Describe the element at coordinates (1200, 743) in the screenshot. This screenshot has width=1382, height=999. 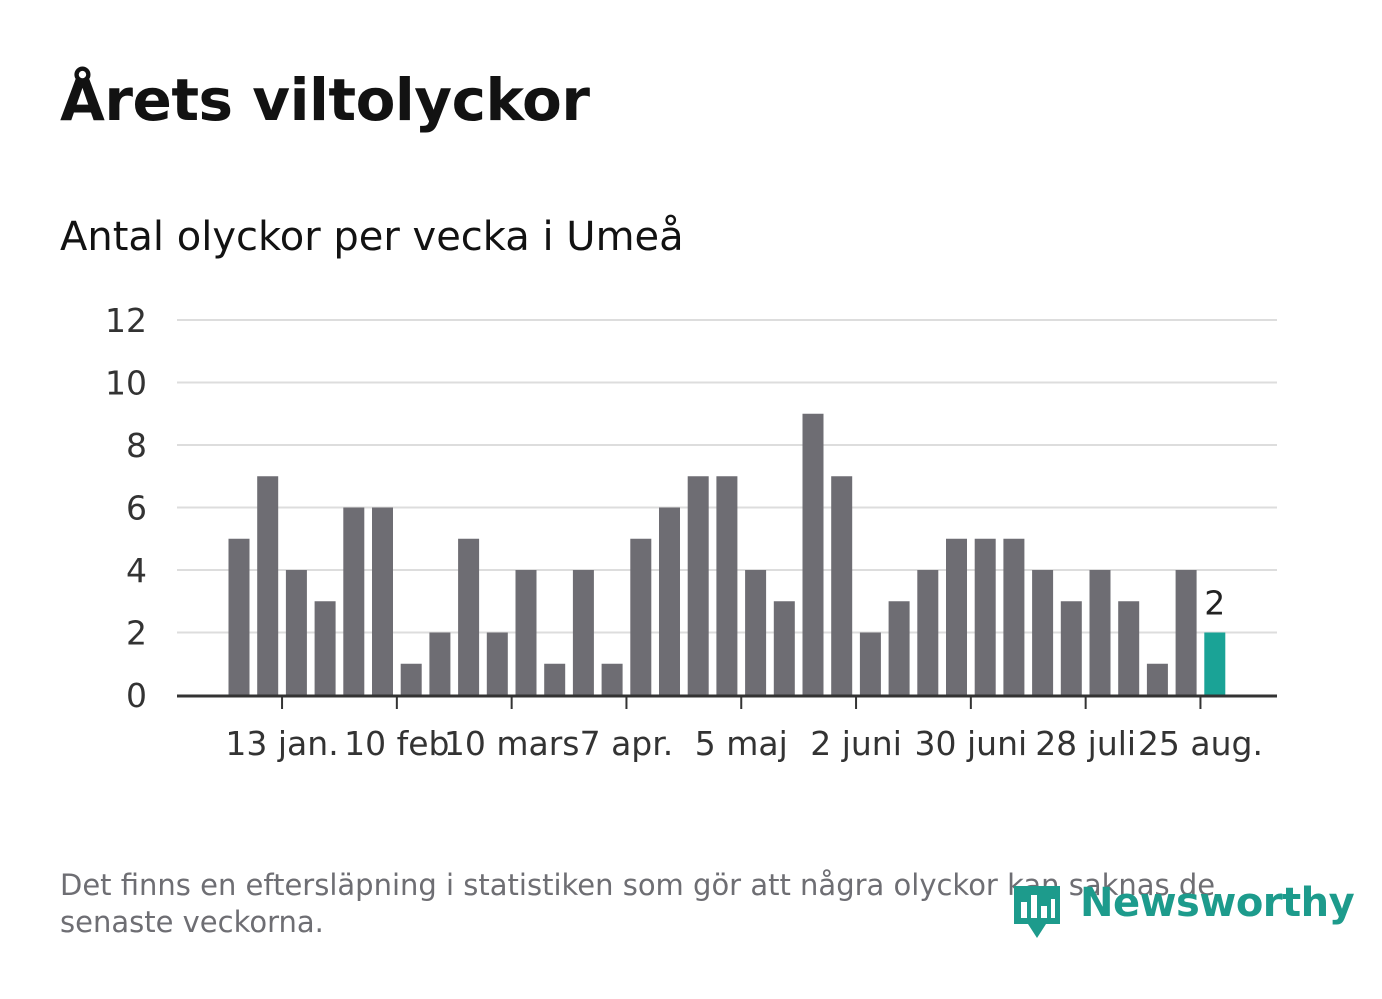
I see `x-tick-label-8: 25 aug.` at that location.